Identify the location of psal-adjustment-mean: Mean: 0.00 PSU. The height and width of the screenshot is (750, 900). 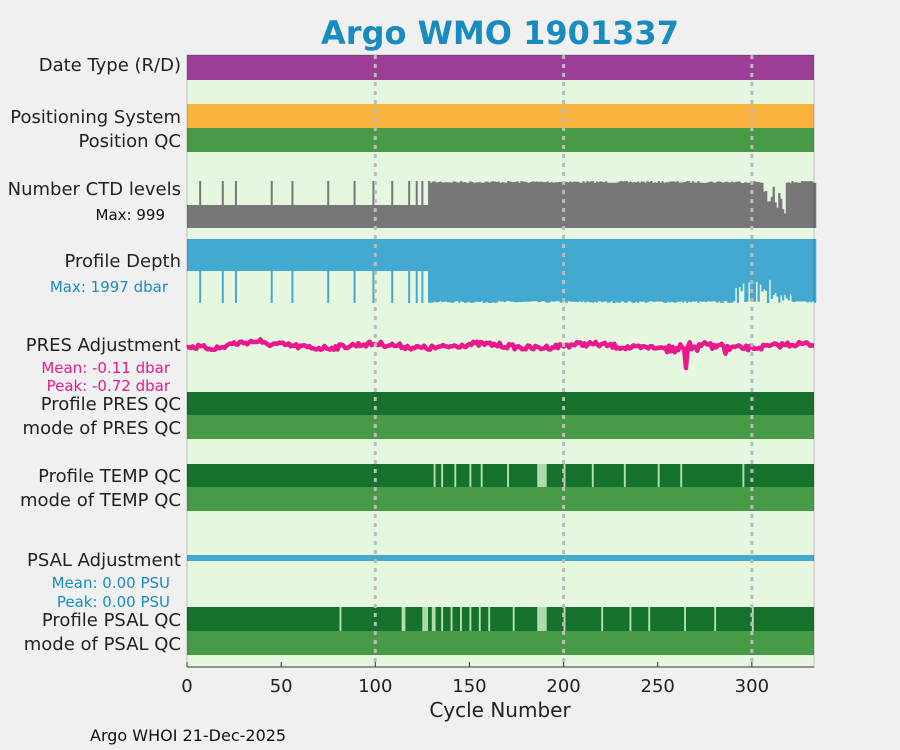
(111, 583).